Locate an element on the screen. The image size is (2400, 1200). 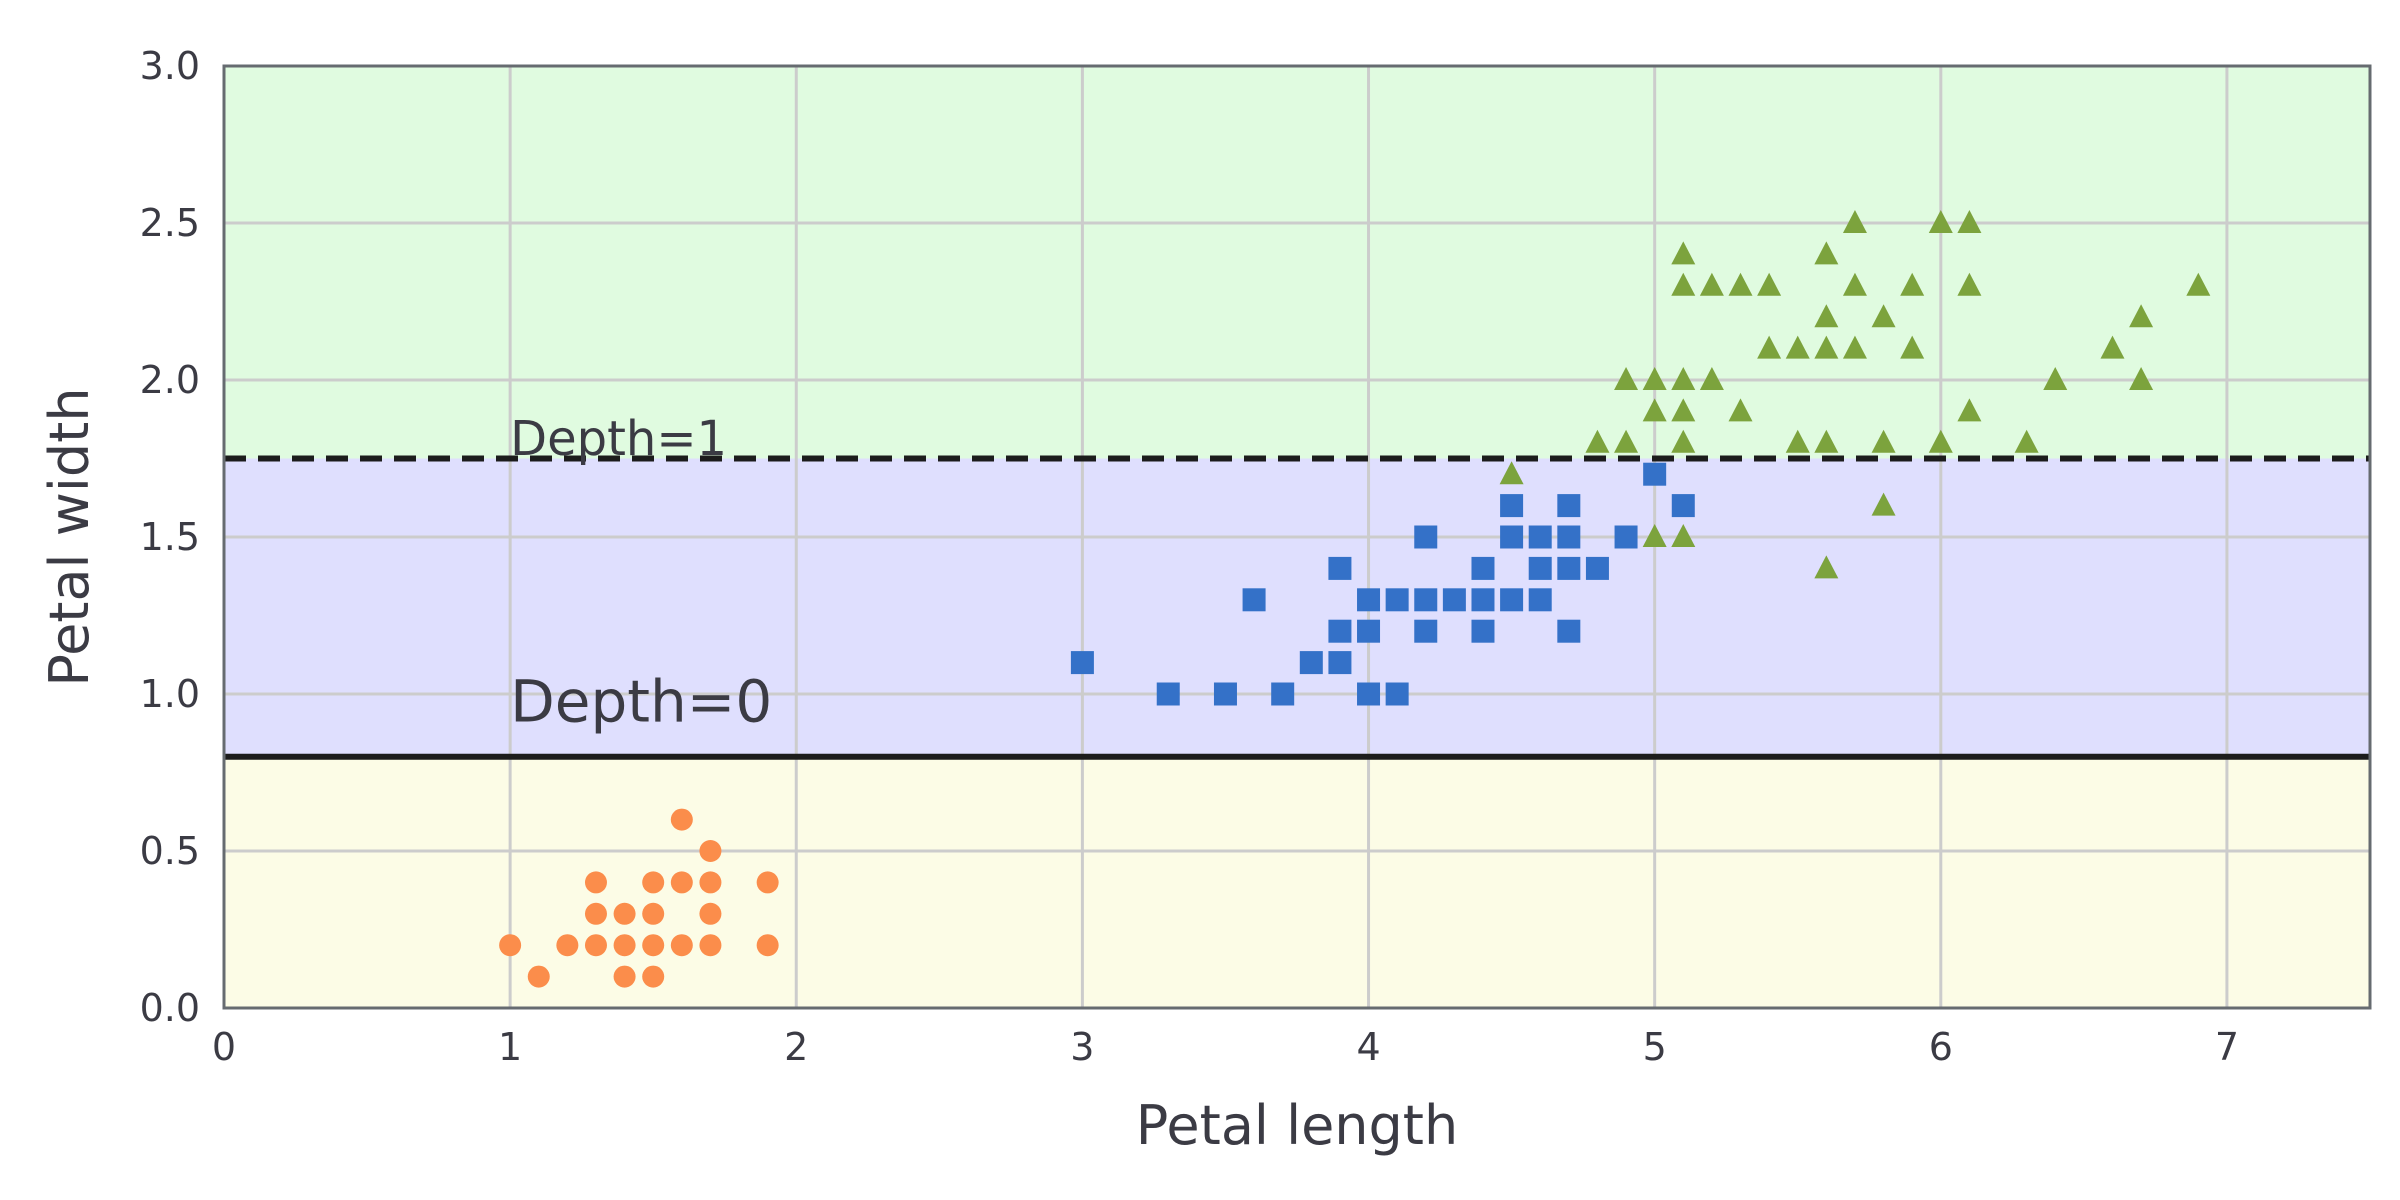
annotation-depth-0: Depth=0 is located at coordinates (641, 701).